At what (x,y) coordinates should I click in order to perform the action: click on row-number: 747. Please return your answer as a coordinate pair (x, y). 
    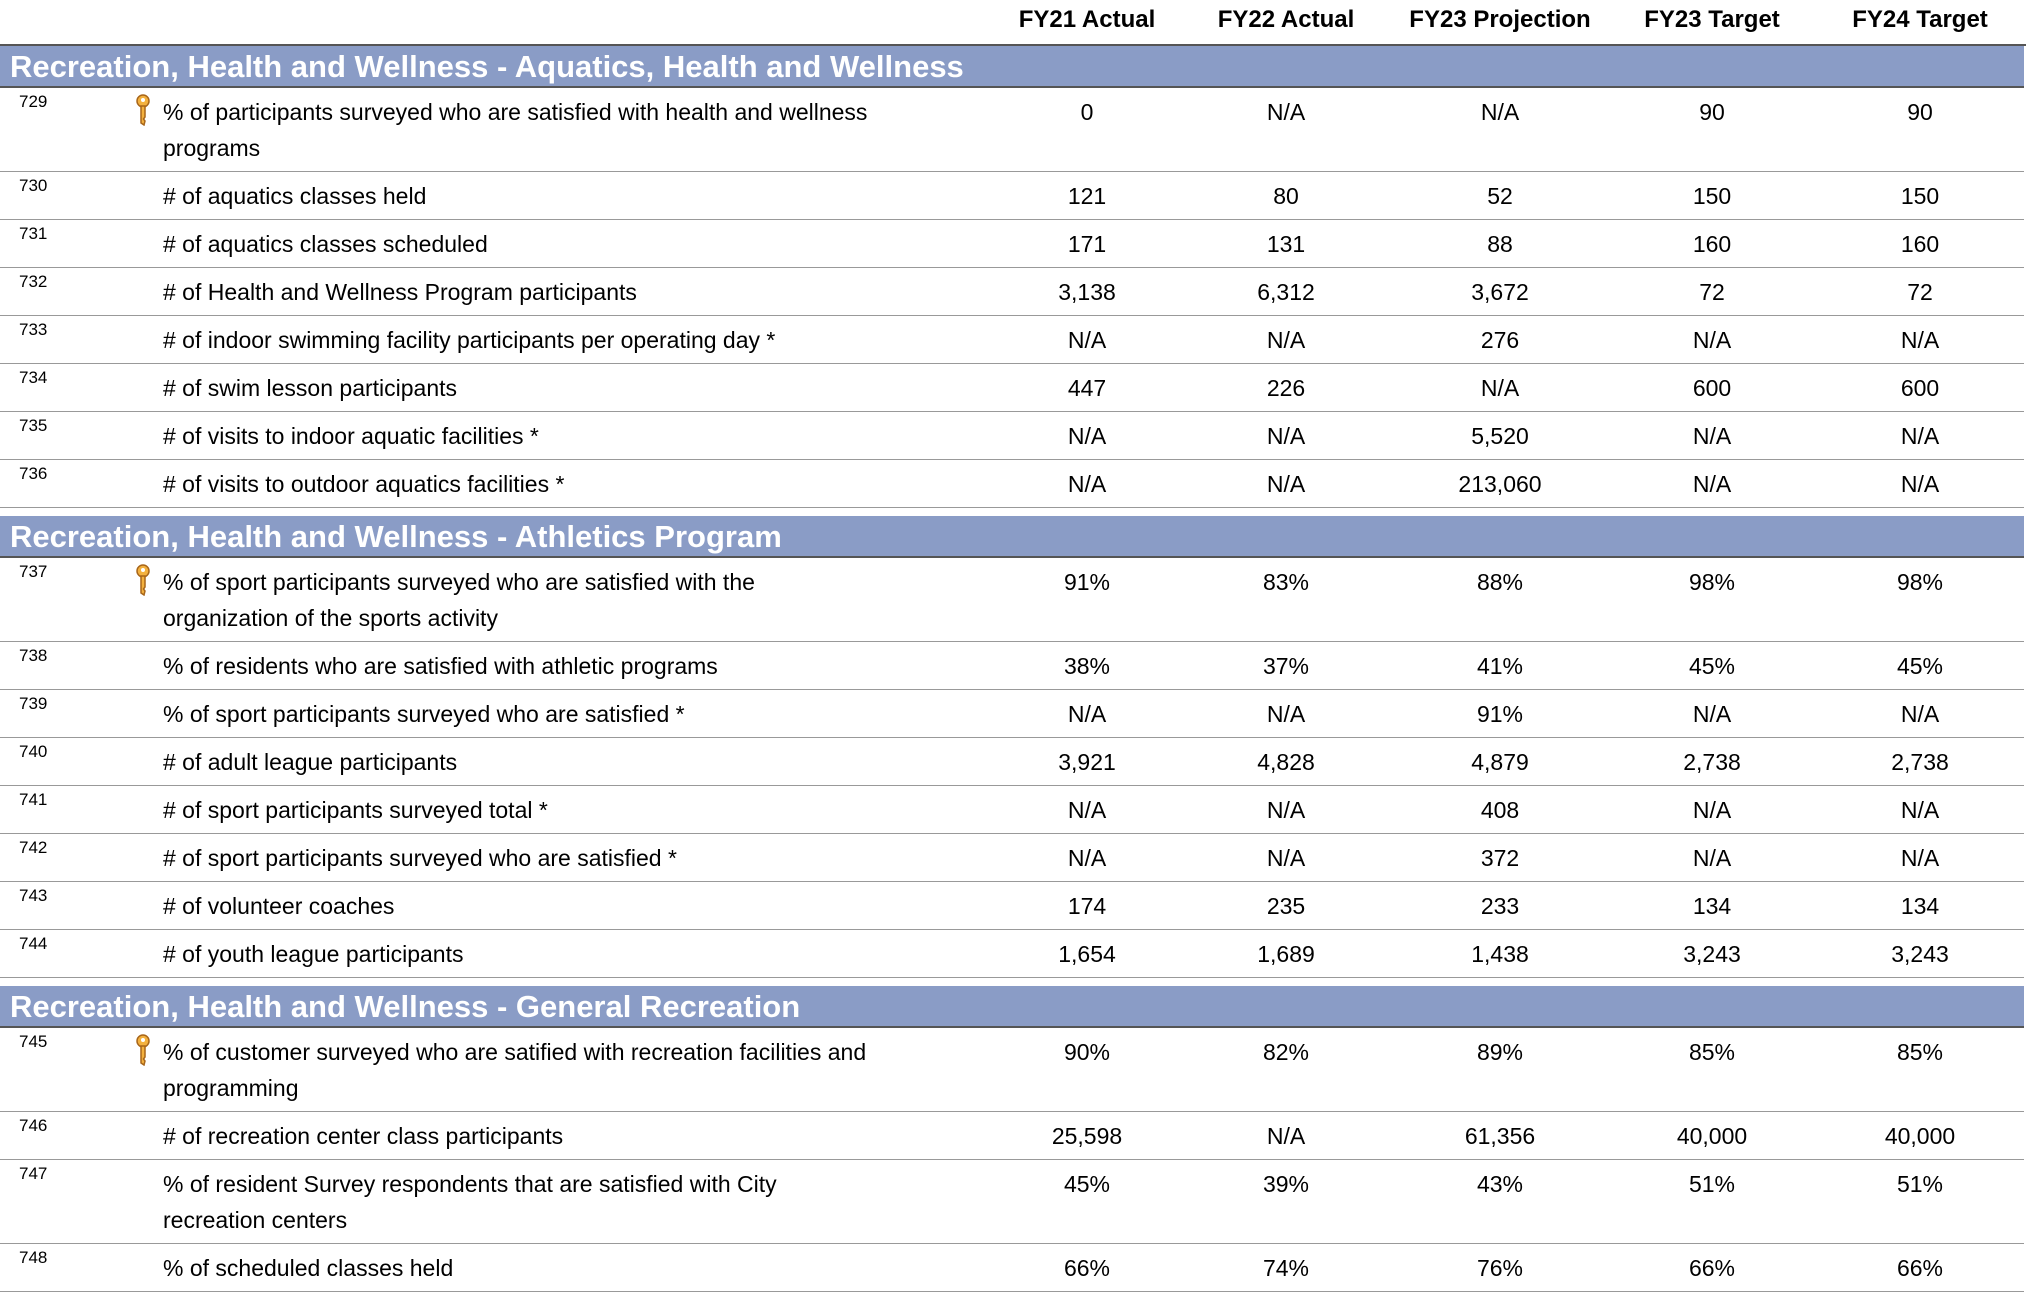
    Looking at the image, I should click on (33, 1173).